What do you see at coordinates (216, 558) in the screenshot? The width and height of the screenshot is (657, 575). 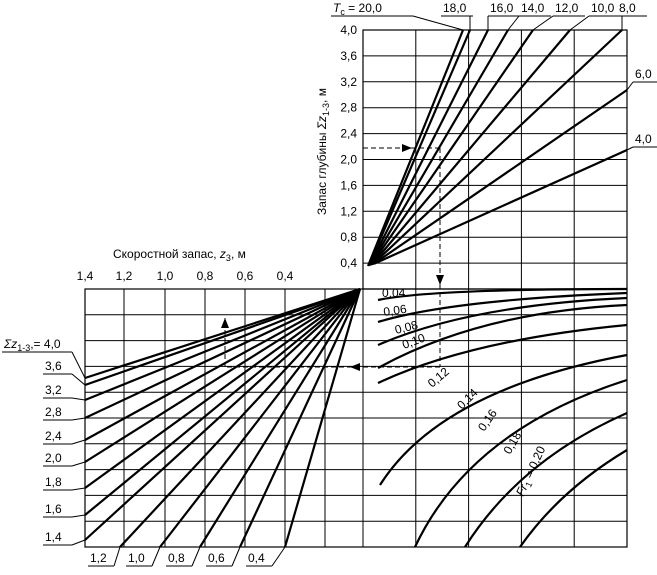 I see `curve-label: 0,6` at bounding box center [216, 558].